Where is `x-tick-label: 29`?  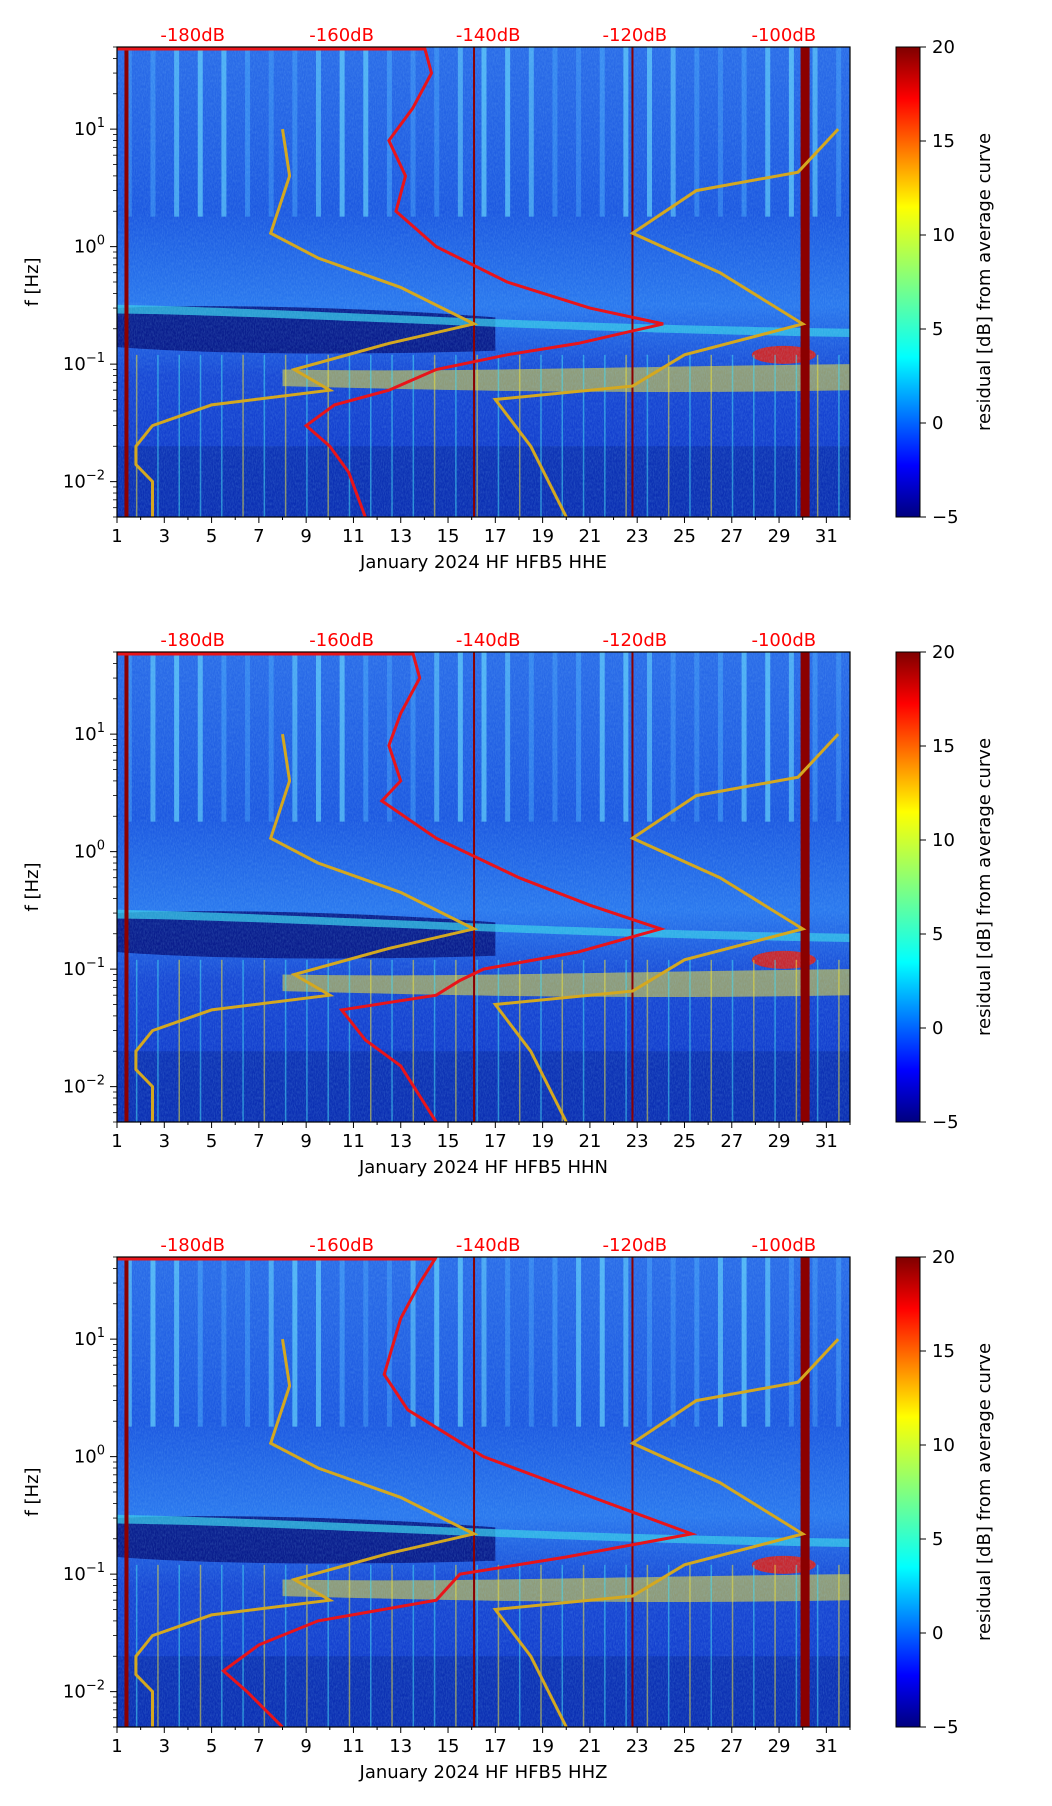 x-tick-label: 29 is located at coordinates (779, 1141).